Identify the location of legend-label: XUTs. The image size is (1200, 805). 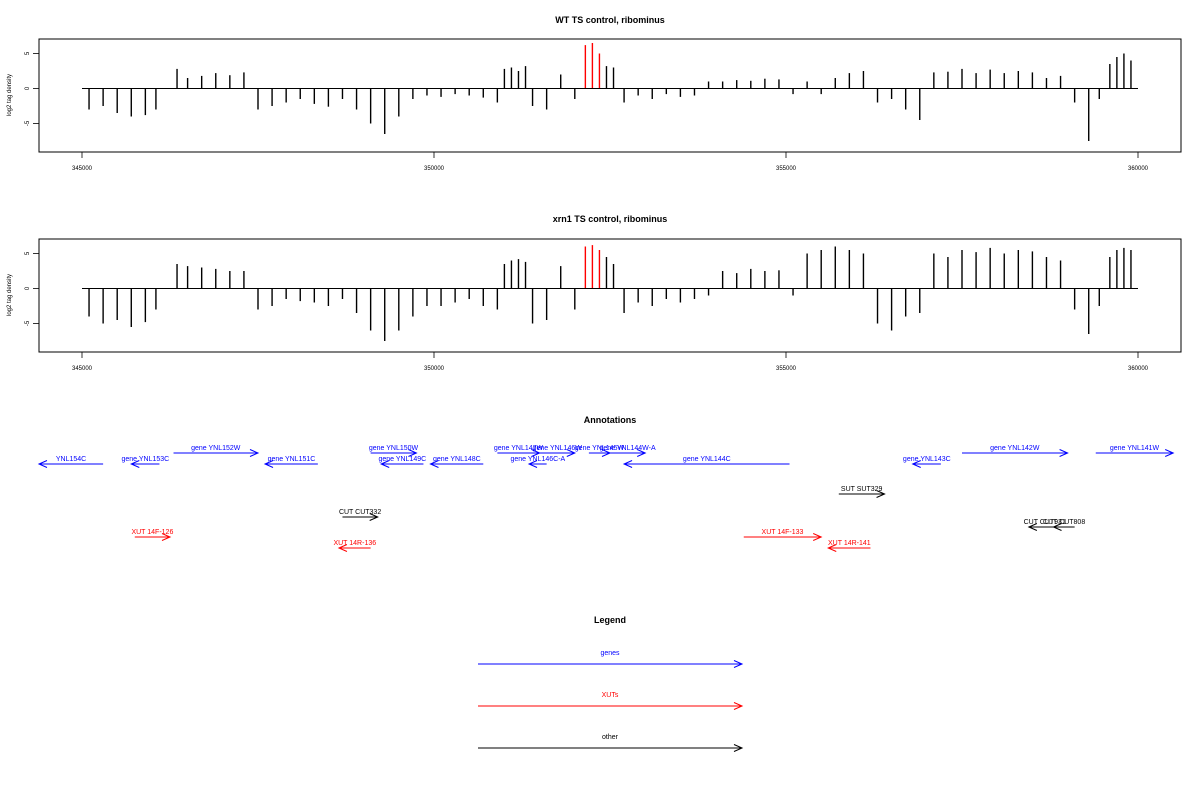
(610, 695).